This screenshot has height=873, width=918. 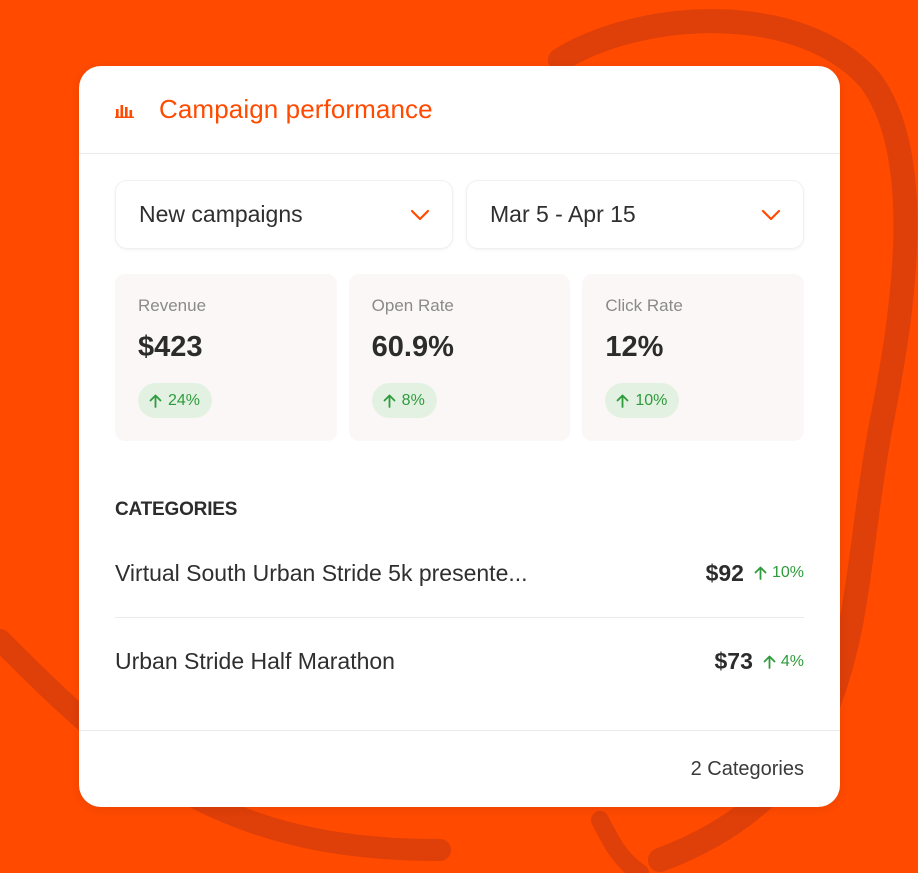 I want to click on list-item: Urban Stride Half Marathon $73 4%, so click(x=459, y=661).